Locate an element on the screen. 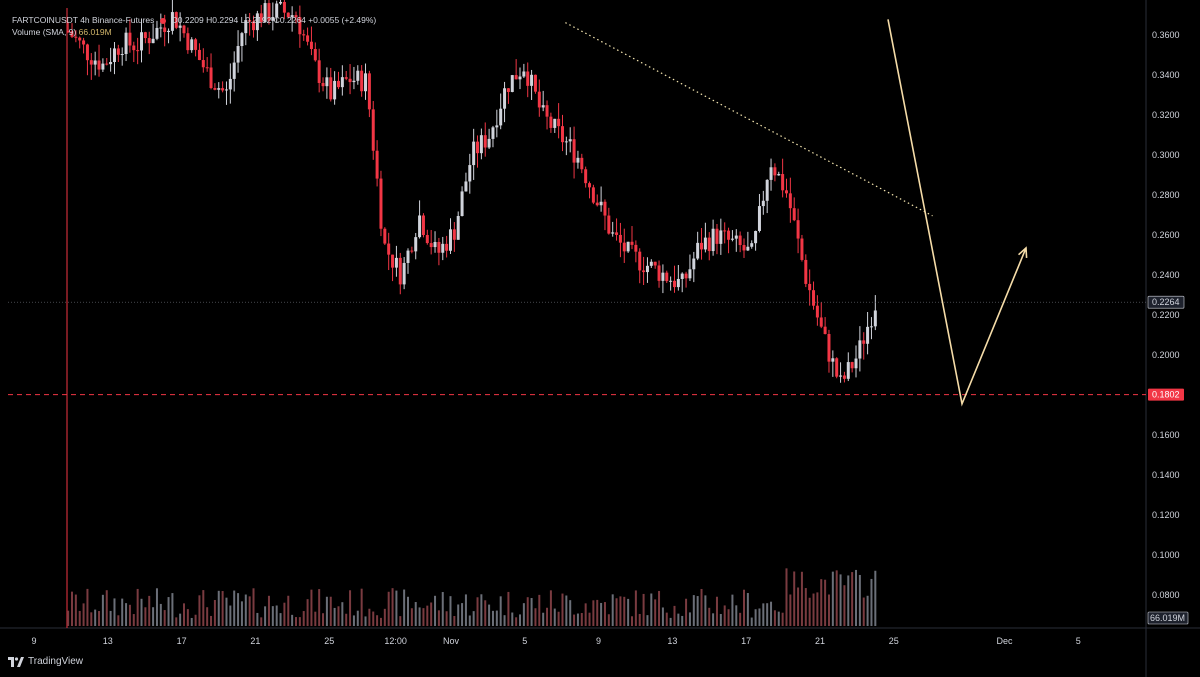 The width and height of the screenshot is (1200, 677). legend-volume-label: Volume (SMA, 9) is located at coordinates (44, 32).